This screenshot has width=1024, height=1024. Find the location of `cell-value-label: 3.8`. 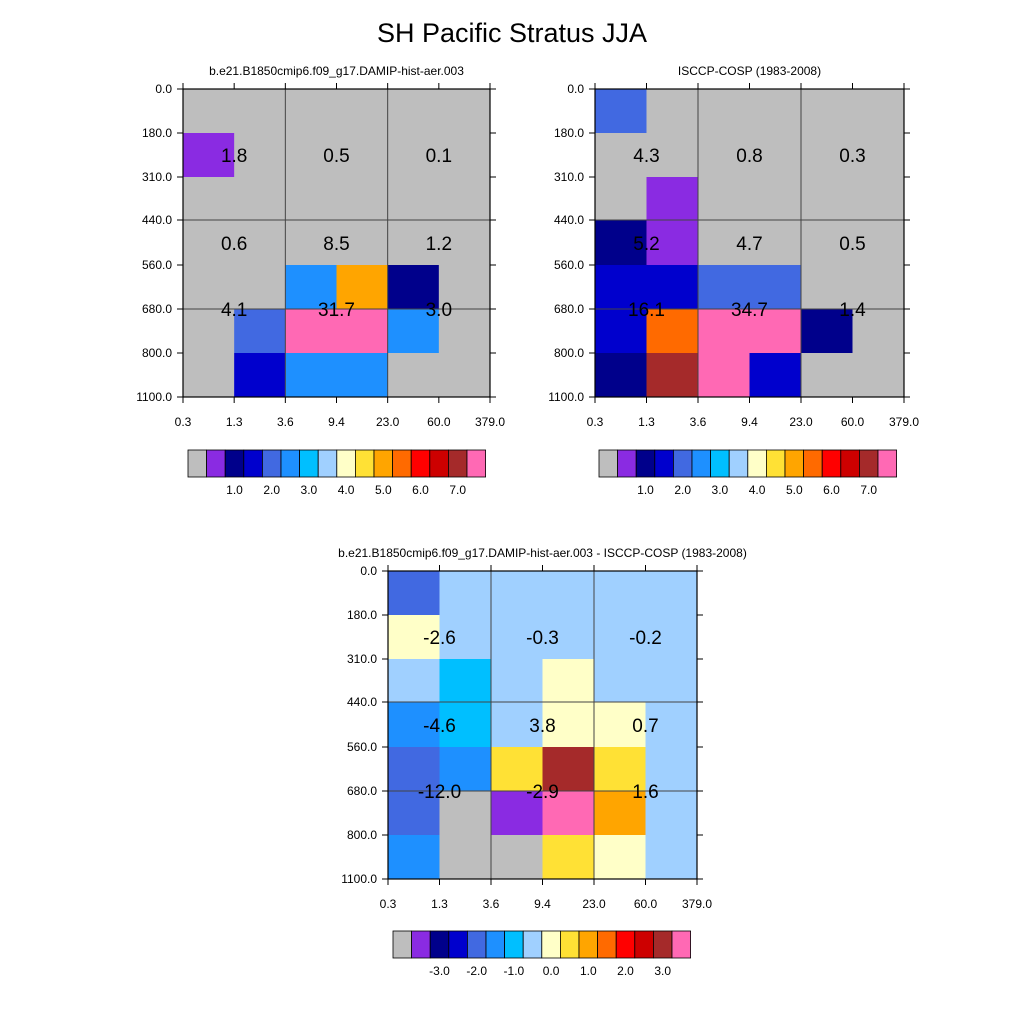

cell-value-label: 3.8 is located at coordinates (542, 726).